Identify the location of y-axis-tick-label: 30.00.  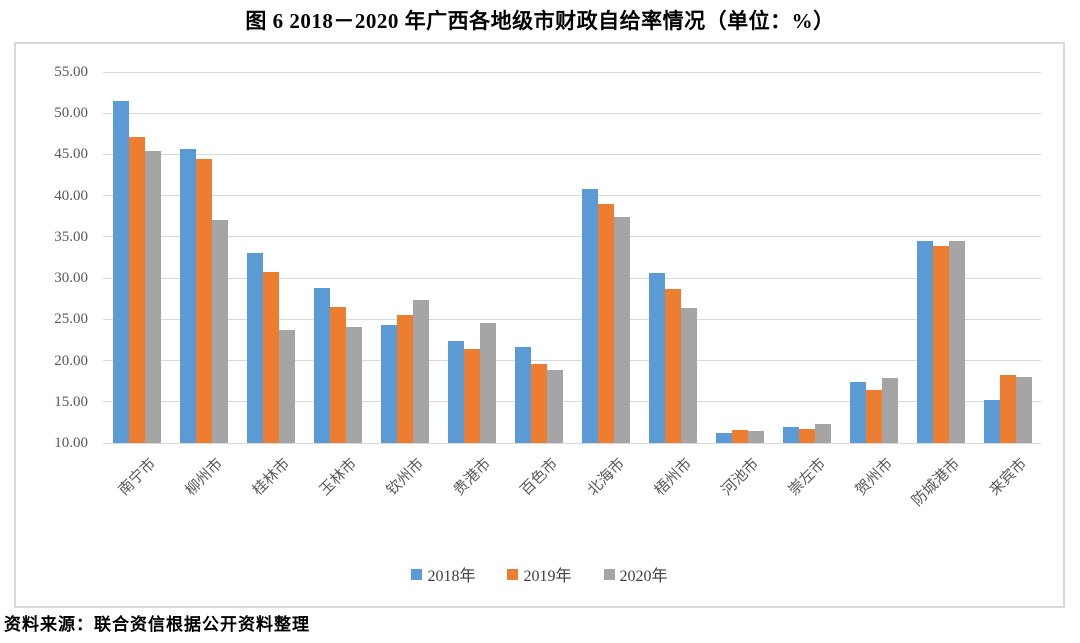
(71, 278).